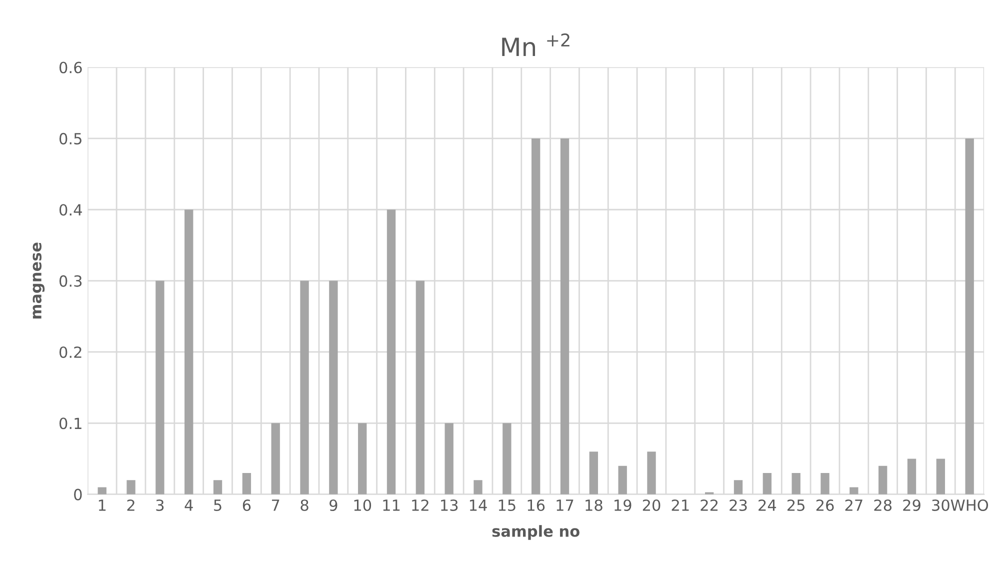 The width and height of the screenshot is (996, 585). What do you see at coordinates (71, 68) in the screenshot?
I see `y-tick-label: 0.6` at bounding box center [71, 68].